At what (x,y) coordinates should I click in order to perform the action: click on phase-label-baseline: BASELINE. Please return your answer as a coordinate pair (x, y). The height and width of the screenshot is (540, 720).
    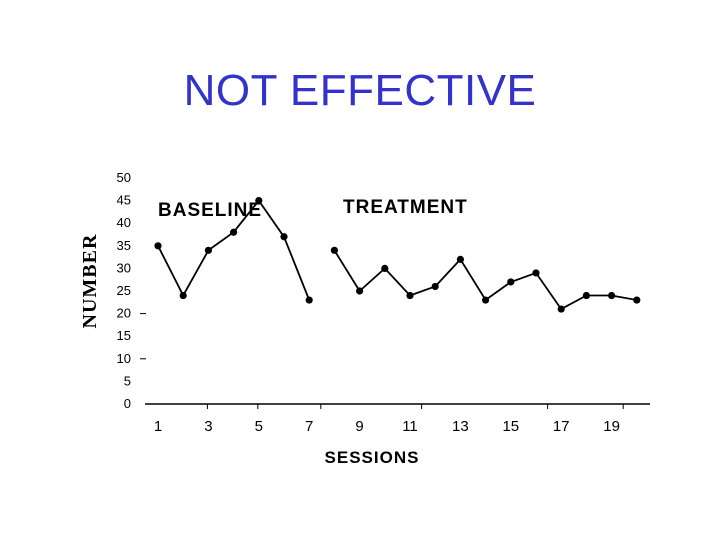
    Looking at the image, I should click on (210, 210).